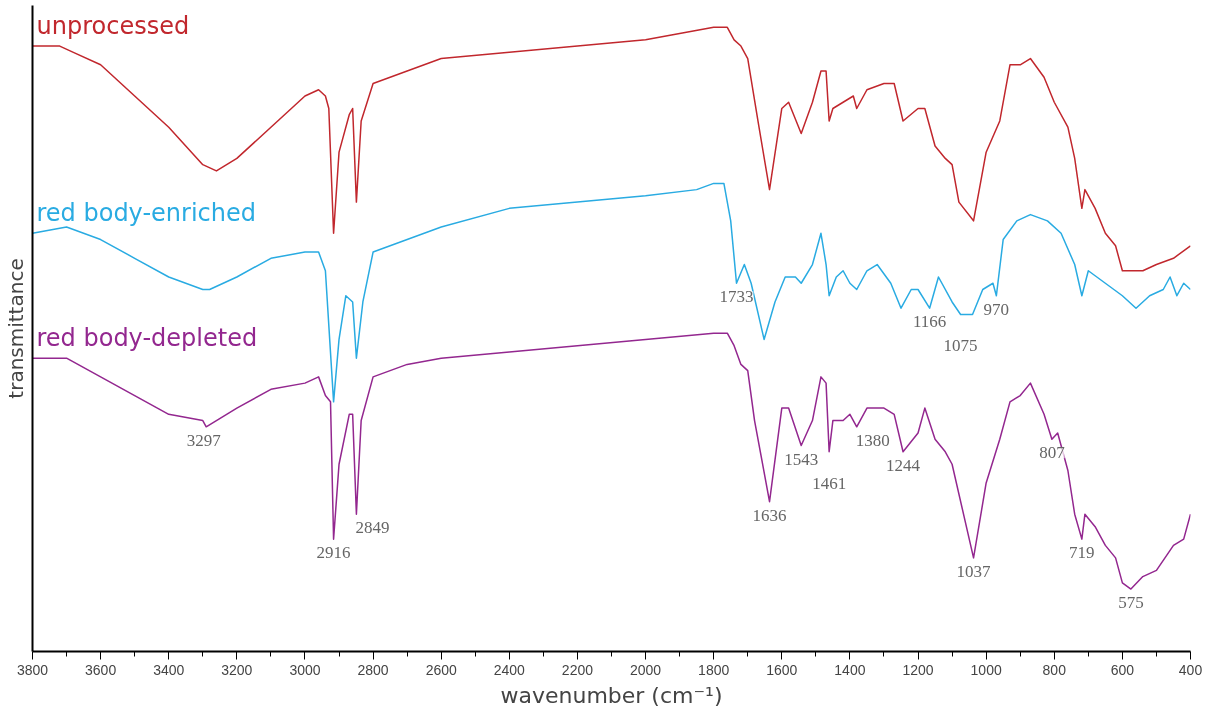 Image resolution: width=1218 pixels, height=717 pixels. I want to click on x-tick-label: 2600, so click(441, 669).